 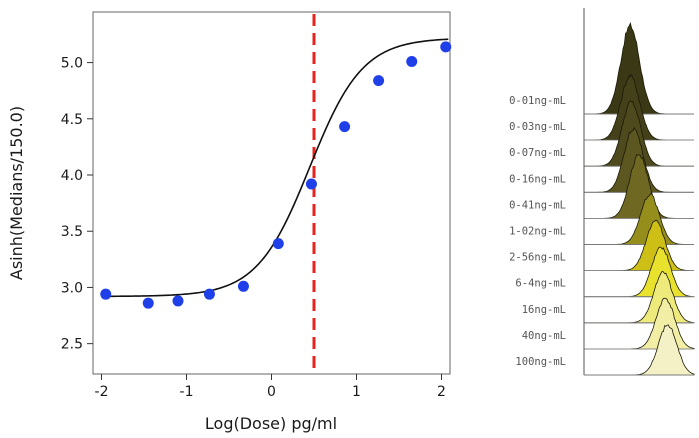 What do you see at coordinates (72, 288) in the screenshot?
I see `y-tick-label: 3.0` at bounding box center [72, 288].